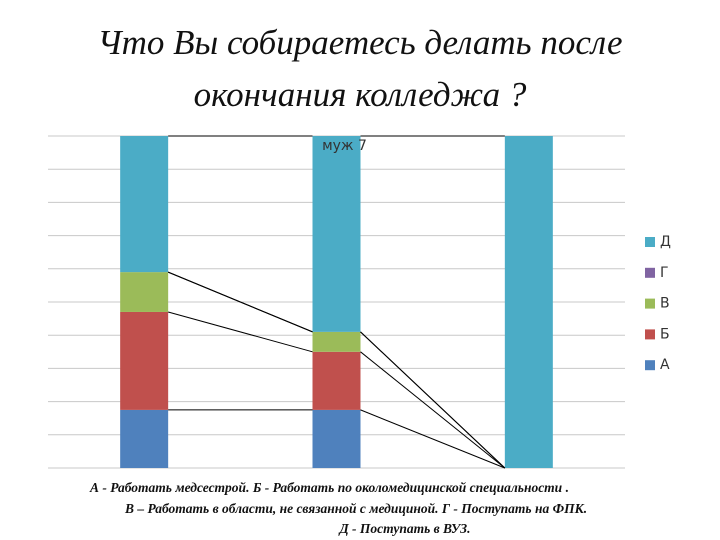  Describe the element at coordinates (665, 334) in the screenshot. I see `legend-label: Б` at that location.